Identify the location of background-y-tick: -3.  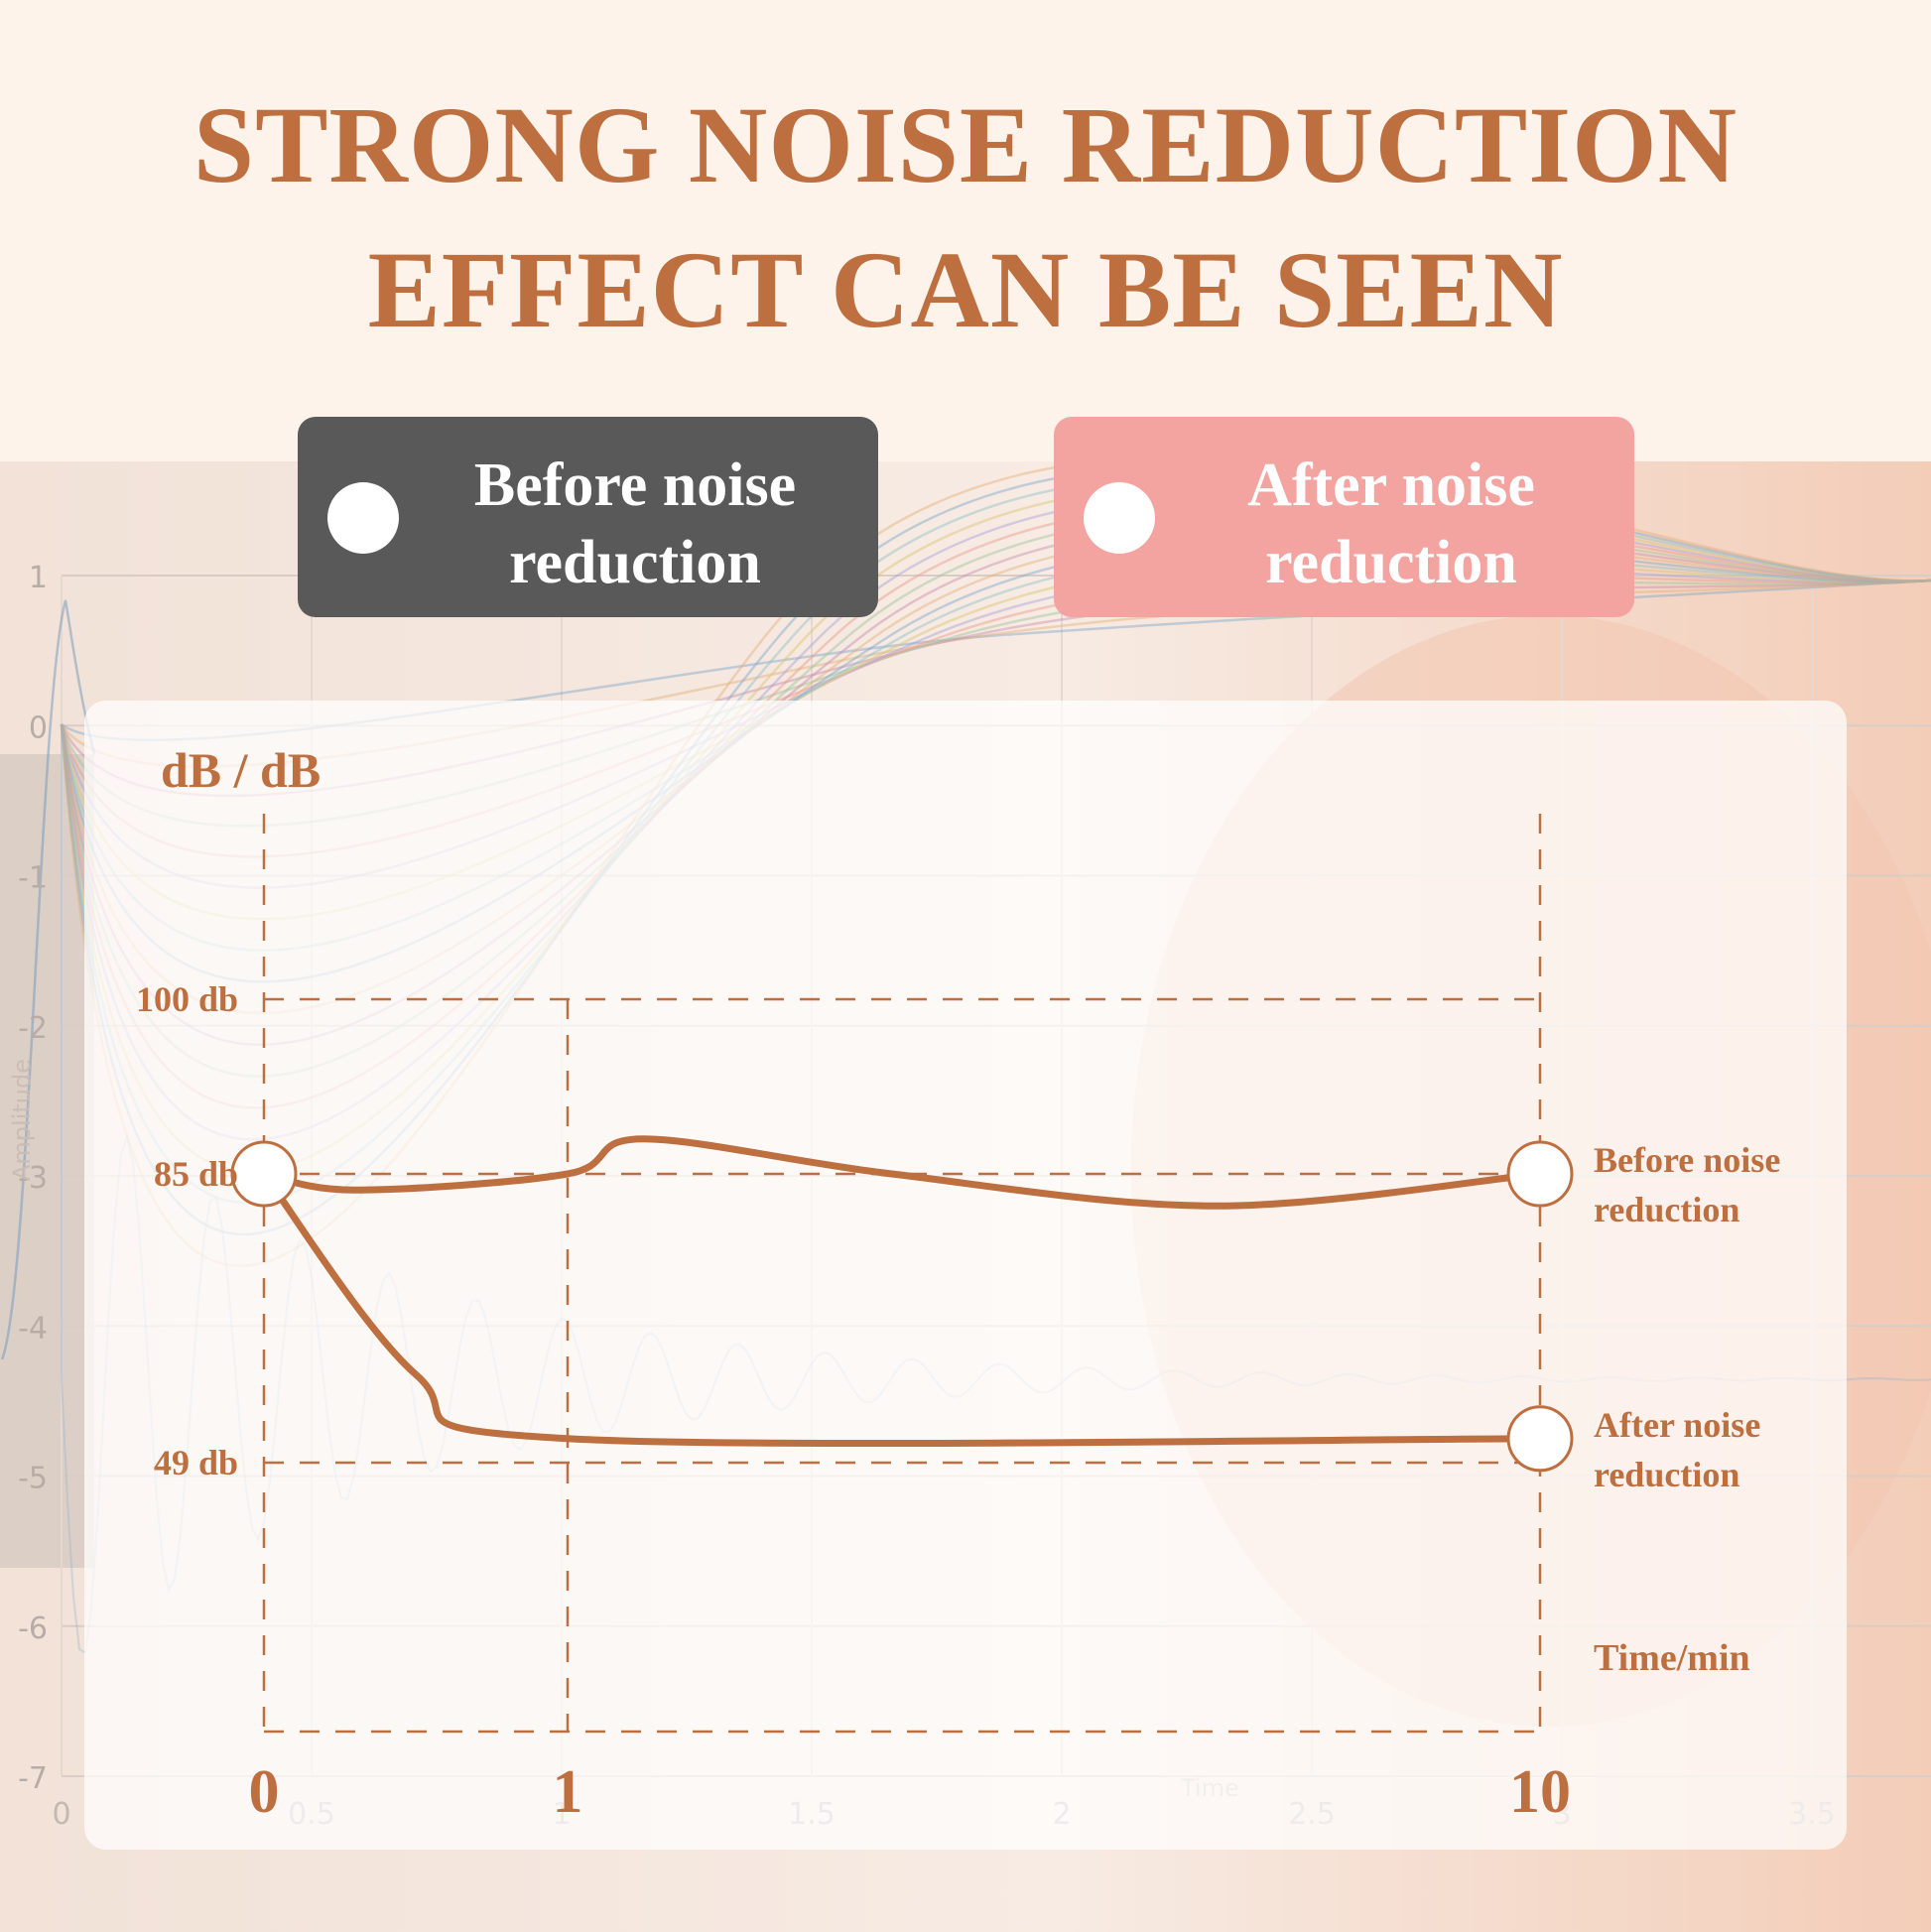
(33, 1178).